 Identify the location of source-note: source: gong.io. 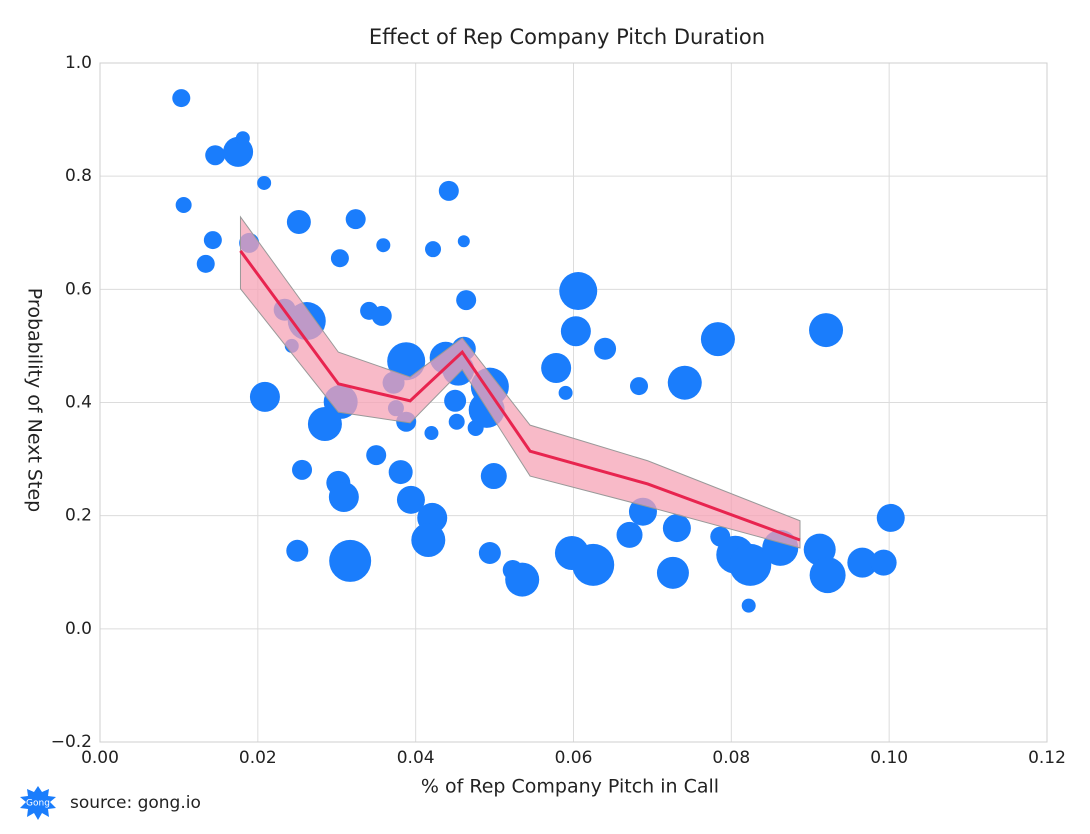
(135, 803).